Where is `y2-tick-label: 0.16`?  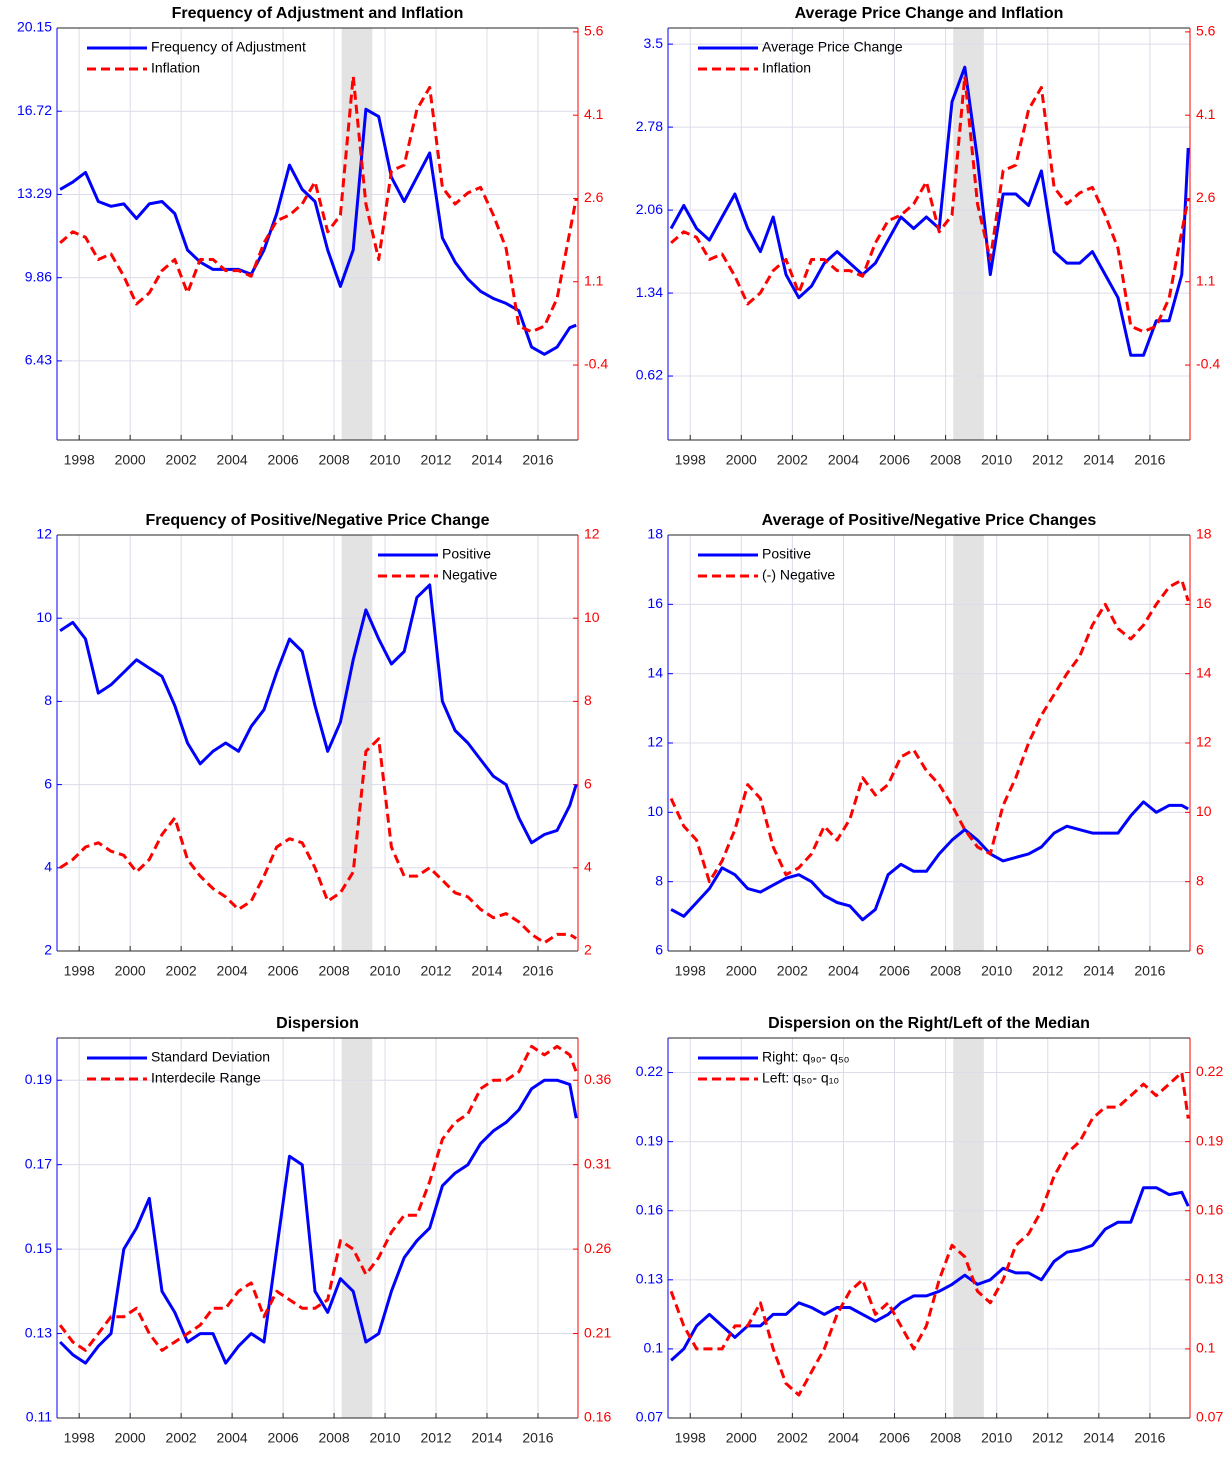 y2-tick-label: 0.16 is located at coordinates (1209, 1209).